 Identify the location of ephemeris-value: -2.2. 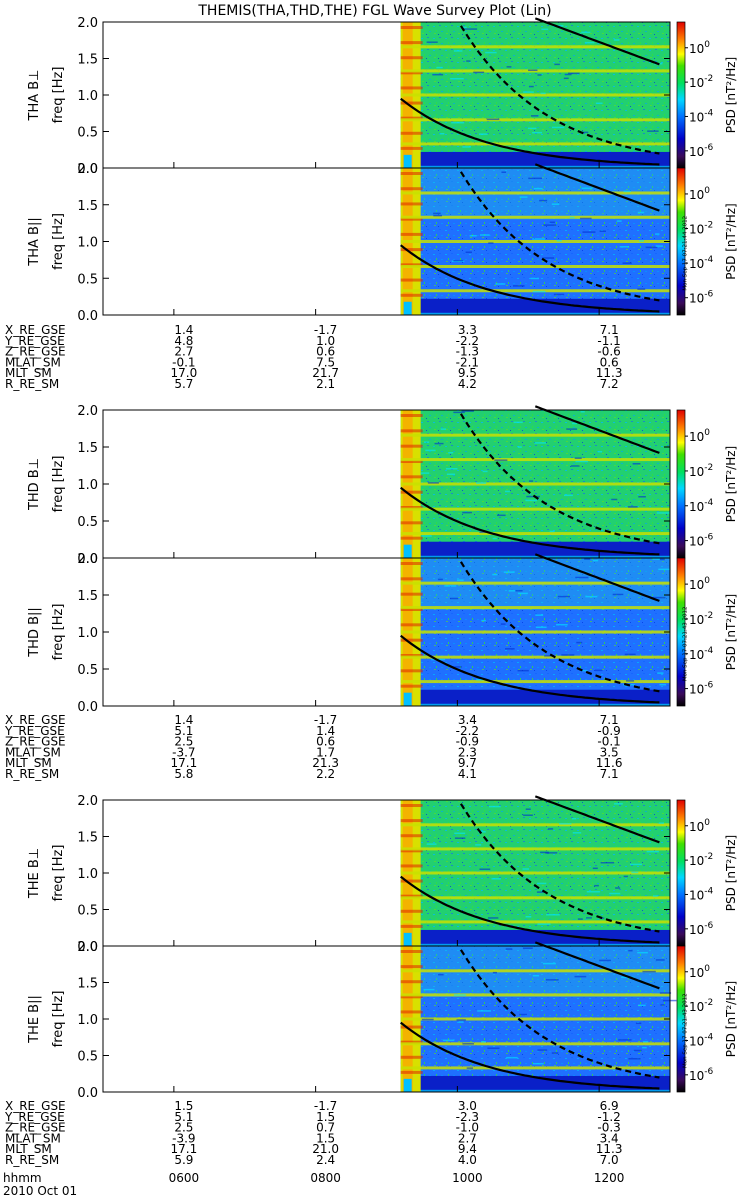
(467, 341).